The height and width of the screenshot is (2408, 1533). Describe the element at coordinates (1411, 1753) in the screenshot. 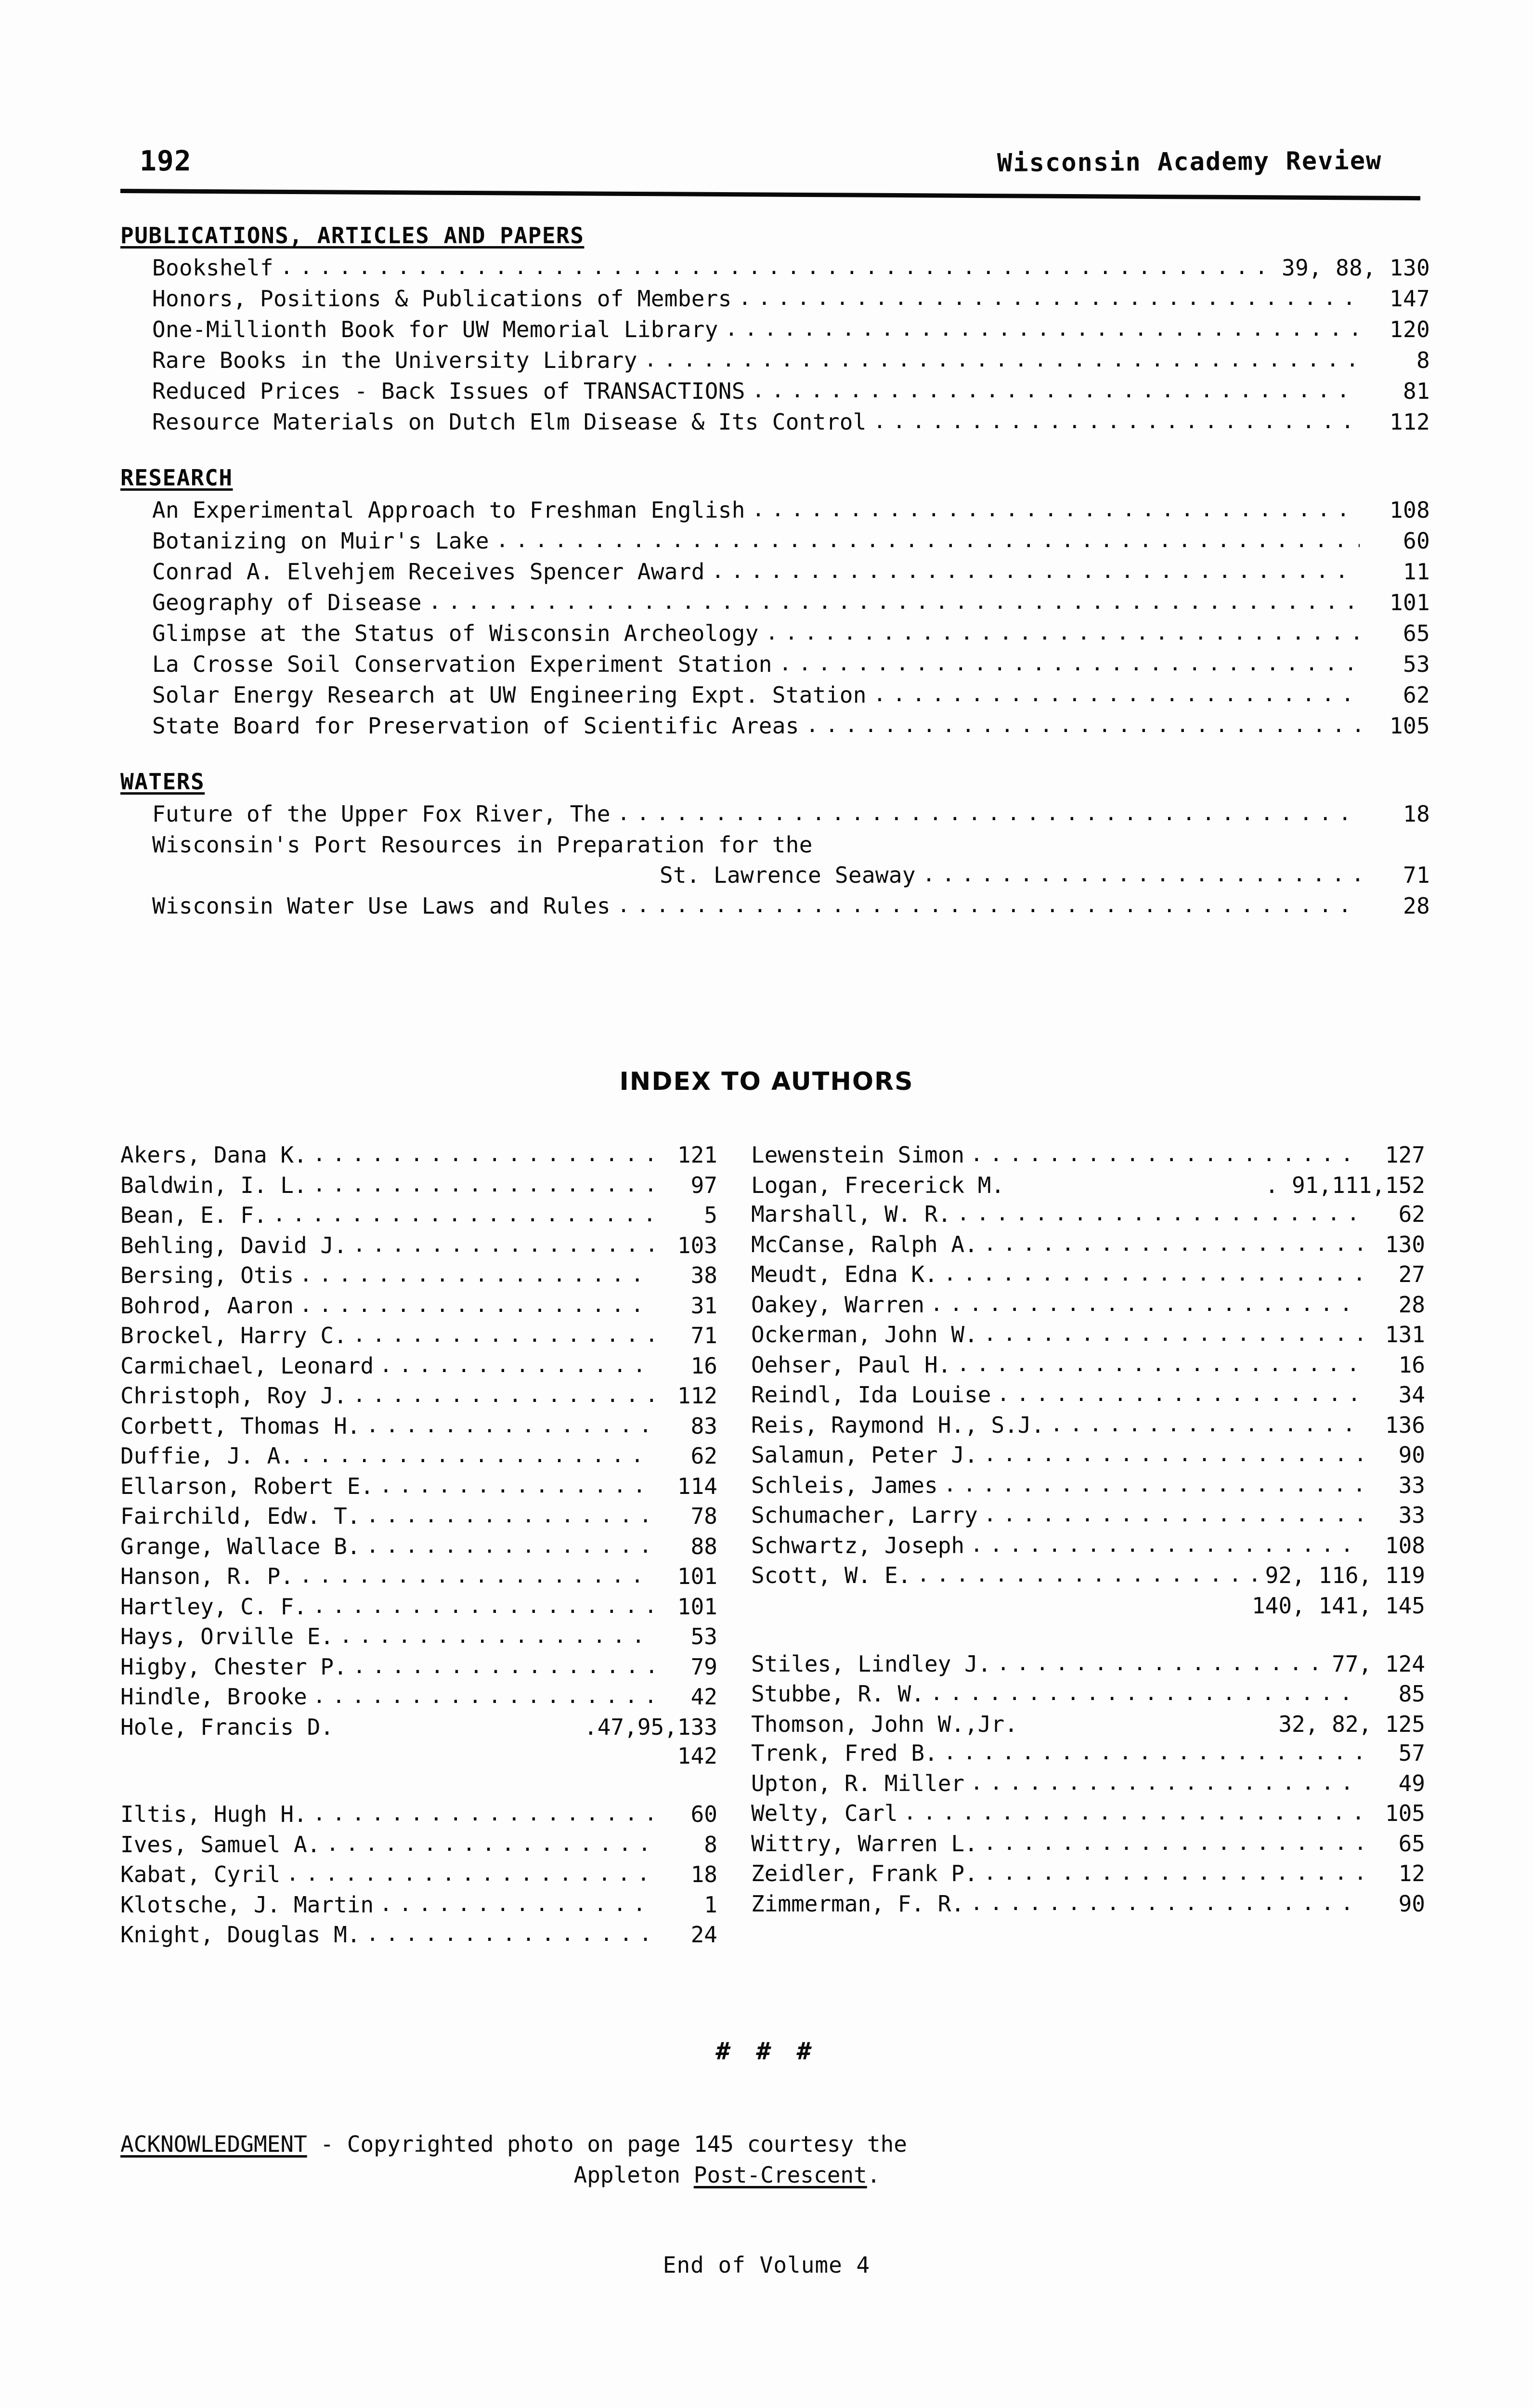

I see `author-page-numbers: 57` at that location.